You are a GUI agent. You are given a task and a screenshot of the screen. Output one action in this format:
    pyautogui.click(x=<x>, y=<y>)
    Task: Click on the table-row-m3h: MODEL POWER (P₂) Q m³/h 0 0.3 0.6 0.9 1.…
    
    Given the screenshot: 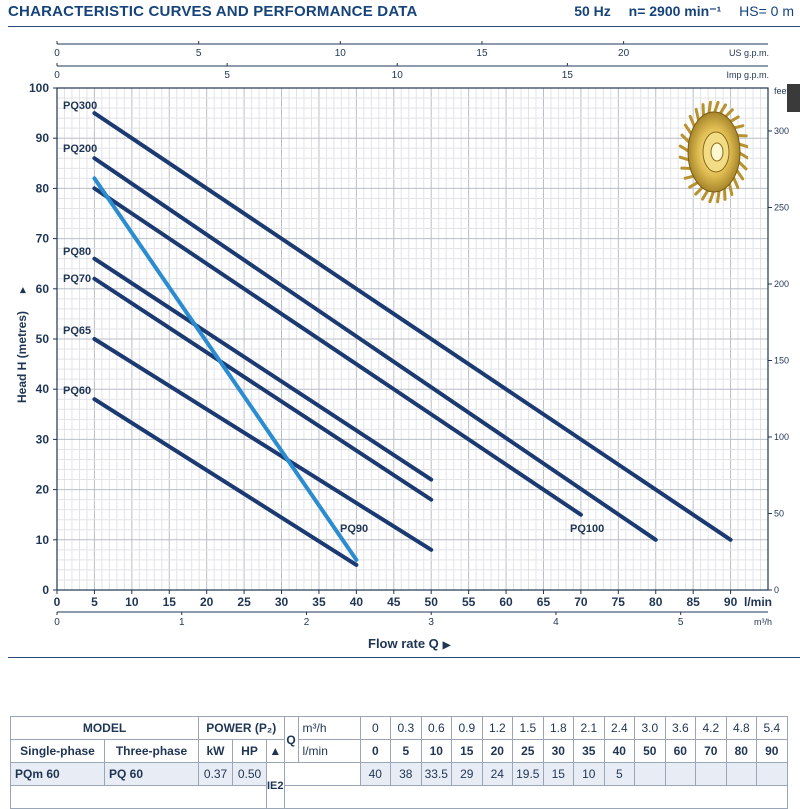 What is the action you would take?
    pyautogui.click(x=399, y=728)
    